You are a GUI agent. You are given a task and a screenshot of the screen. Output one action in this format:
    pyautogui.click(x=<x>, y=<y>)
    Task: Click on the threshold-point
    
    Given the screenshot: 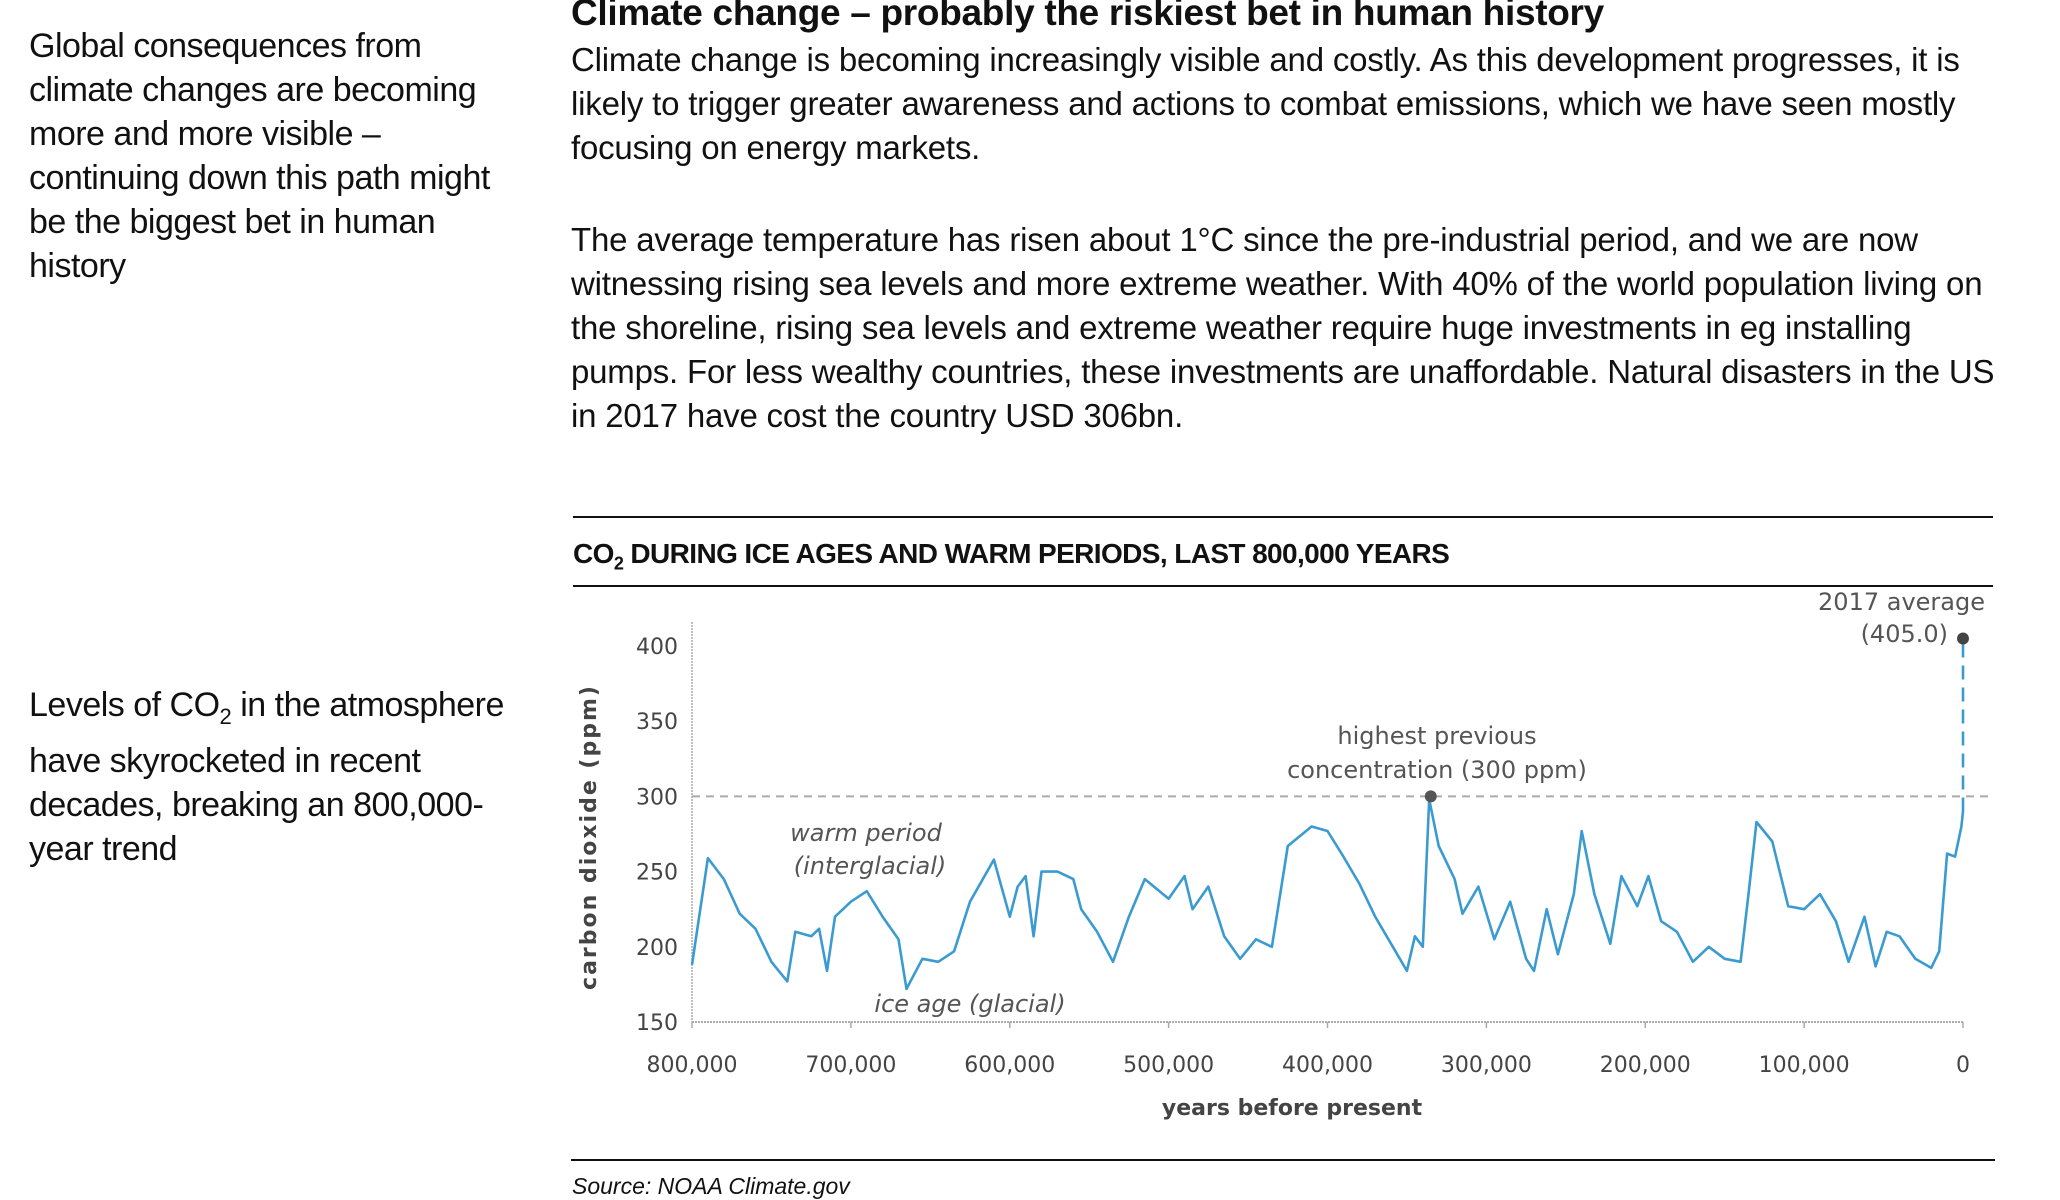 What is the action you would take?
    pyautogui.click(x=1430, y=796)
    